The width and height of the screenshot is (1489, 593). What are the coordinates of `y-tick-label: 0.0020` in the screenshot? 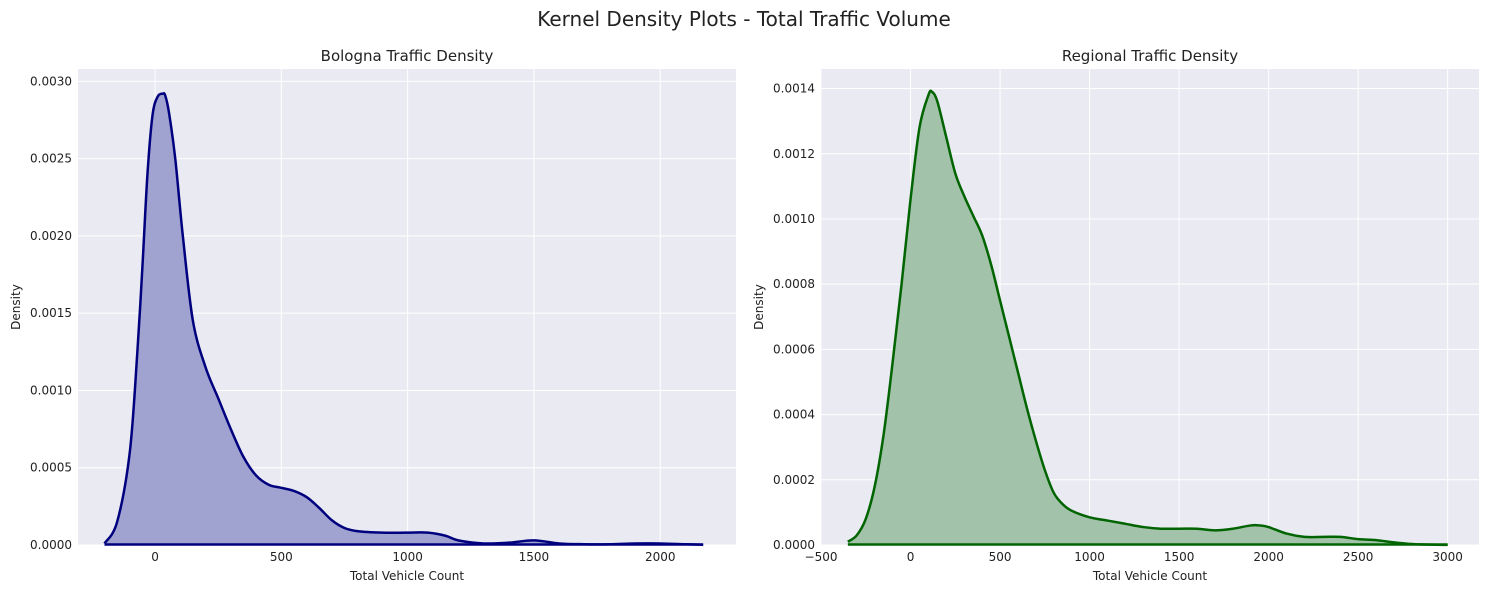 It's located at (51, 236).